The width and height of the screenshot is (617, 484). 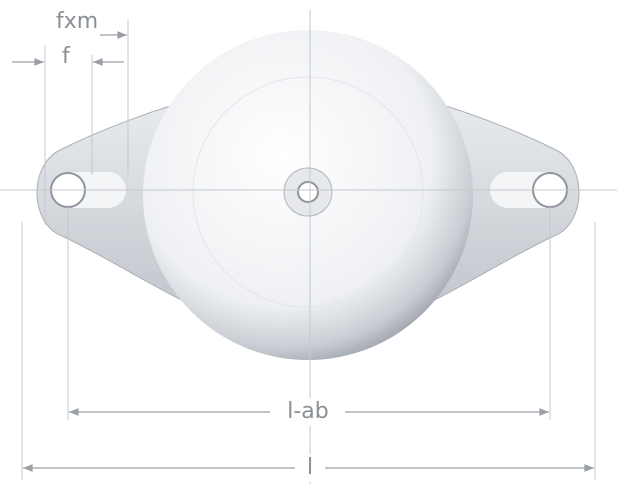 I want to click on dim-label: l, so click(x=310, y=467).